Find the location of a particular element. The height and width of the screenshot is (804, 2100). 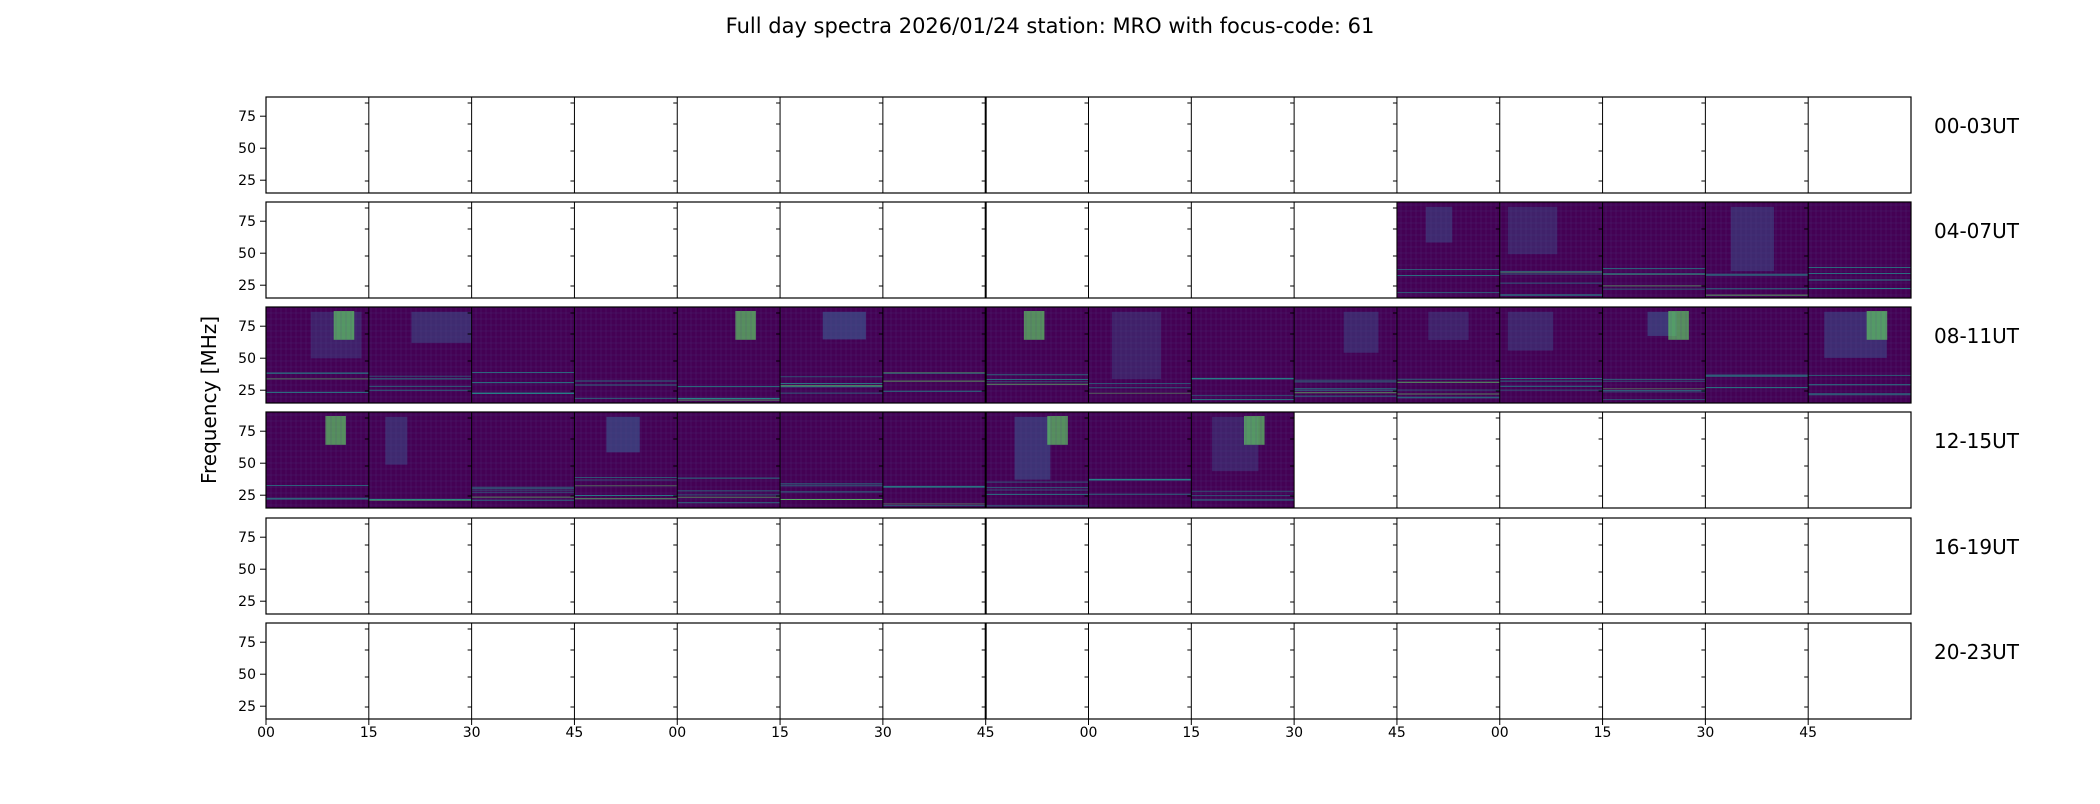

row-20-23UT: 75 50 25 20-23UT is located at coordinates (1129, 671).